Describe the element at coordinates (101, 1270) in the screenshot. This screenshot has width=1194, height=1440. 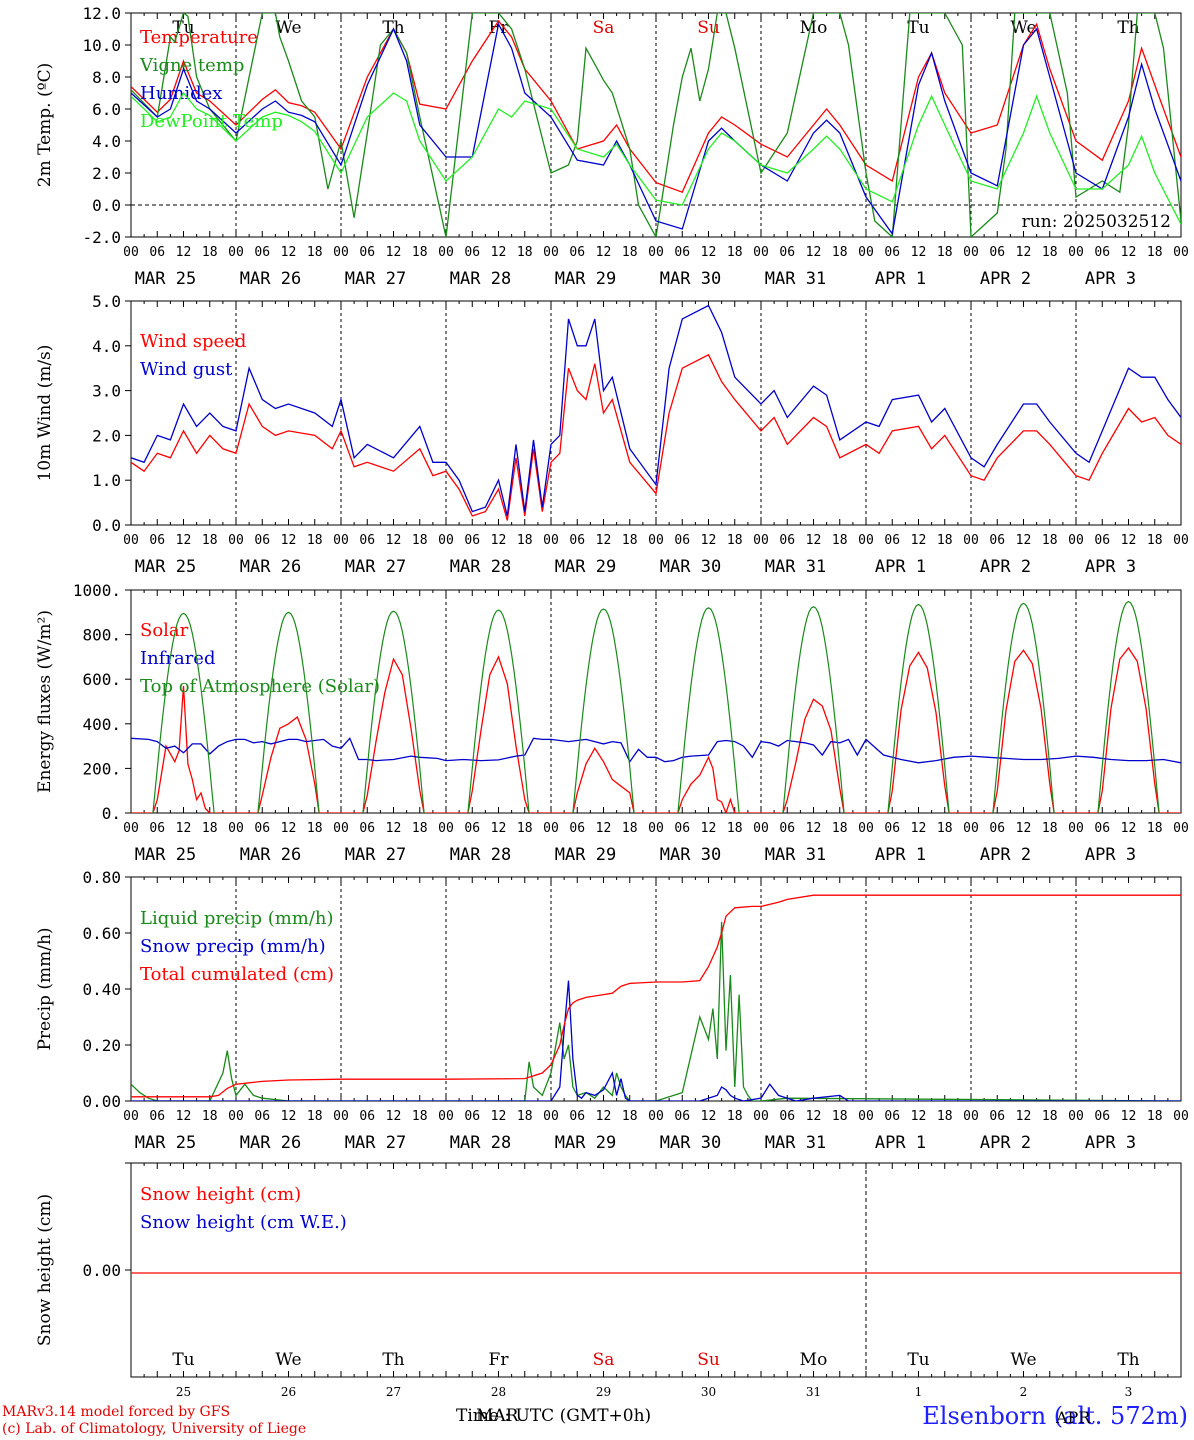
I see `y-tick-label: 0.00` at that location.